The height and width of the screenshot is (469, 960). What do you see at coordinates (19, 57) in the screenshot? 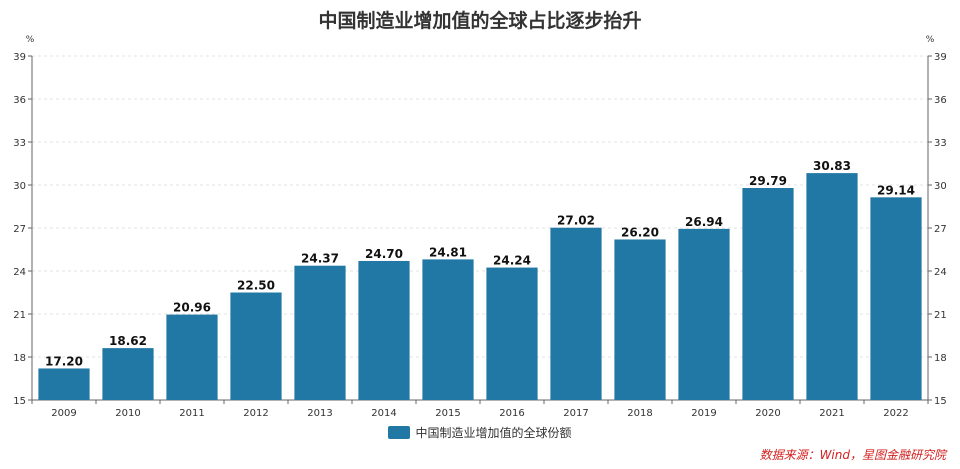
I see `y-tick-label-left: 39` at bounding box center [19, 57].